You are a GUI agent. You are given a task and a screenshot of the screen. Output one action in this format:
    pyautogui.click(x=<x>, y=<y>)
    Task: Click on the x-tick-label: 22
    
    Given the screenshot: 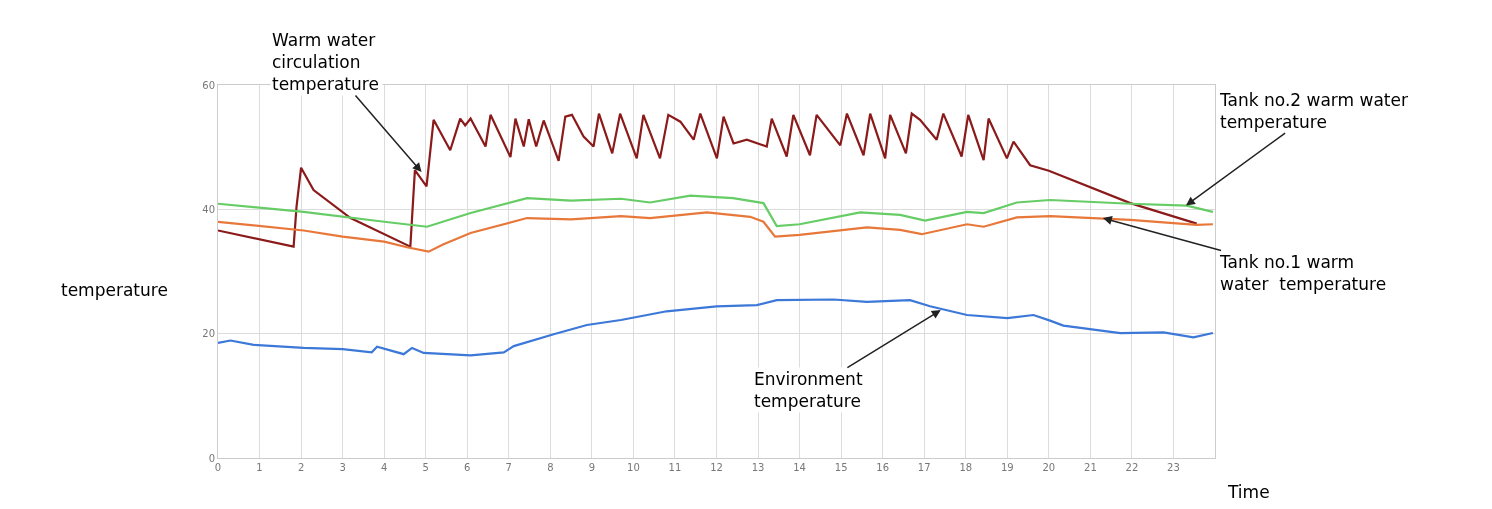 What is the action you would take?
    pyautogui.click(x=1132, y=467)
    